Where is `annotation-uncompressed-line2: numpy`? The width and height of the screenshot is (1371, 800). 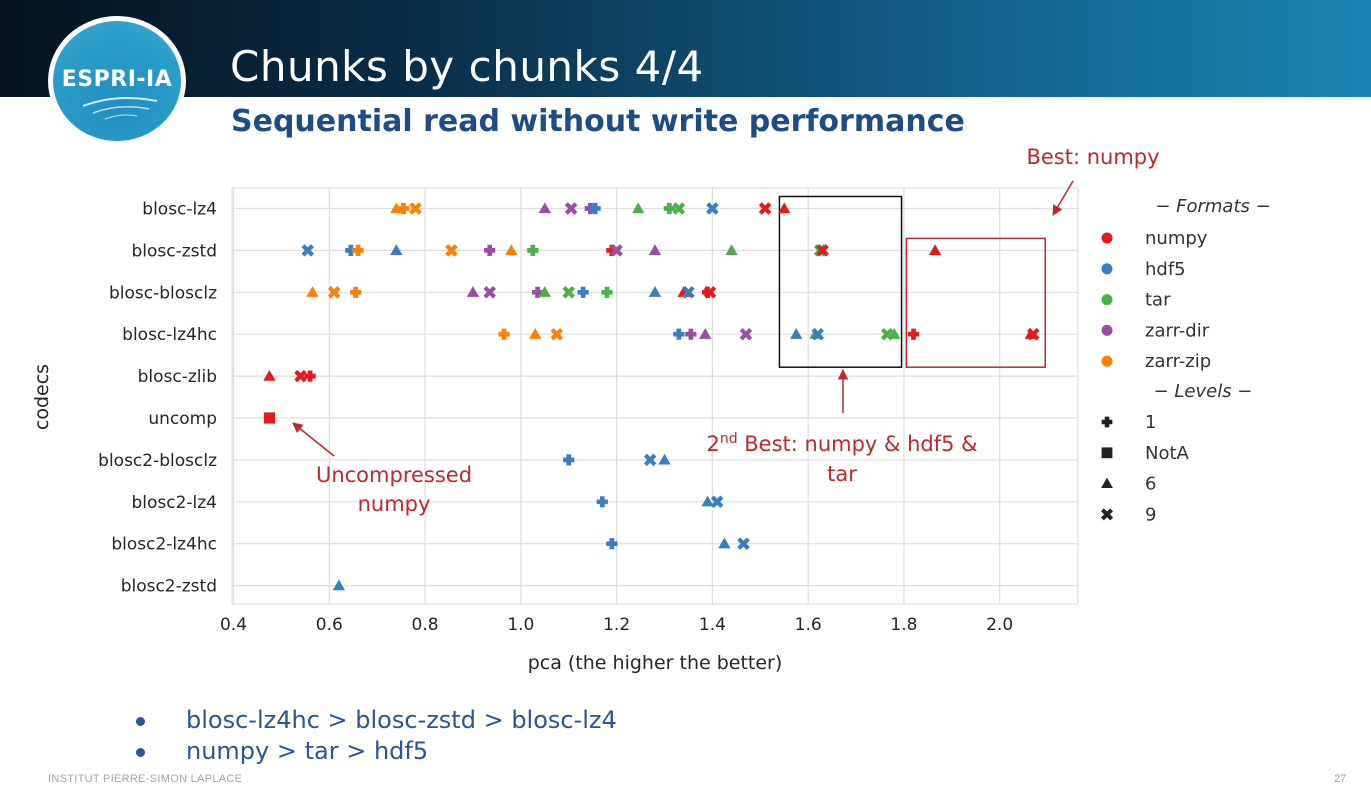 annotation-uncompressed-line2: numpy is located at coordinates (394, 504).